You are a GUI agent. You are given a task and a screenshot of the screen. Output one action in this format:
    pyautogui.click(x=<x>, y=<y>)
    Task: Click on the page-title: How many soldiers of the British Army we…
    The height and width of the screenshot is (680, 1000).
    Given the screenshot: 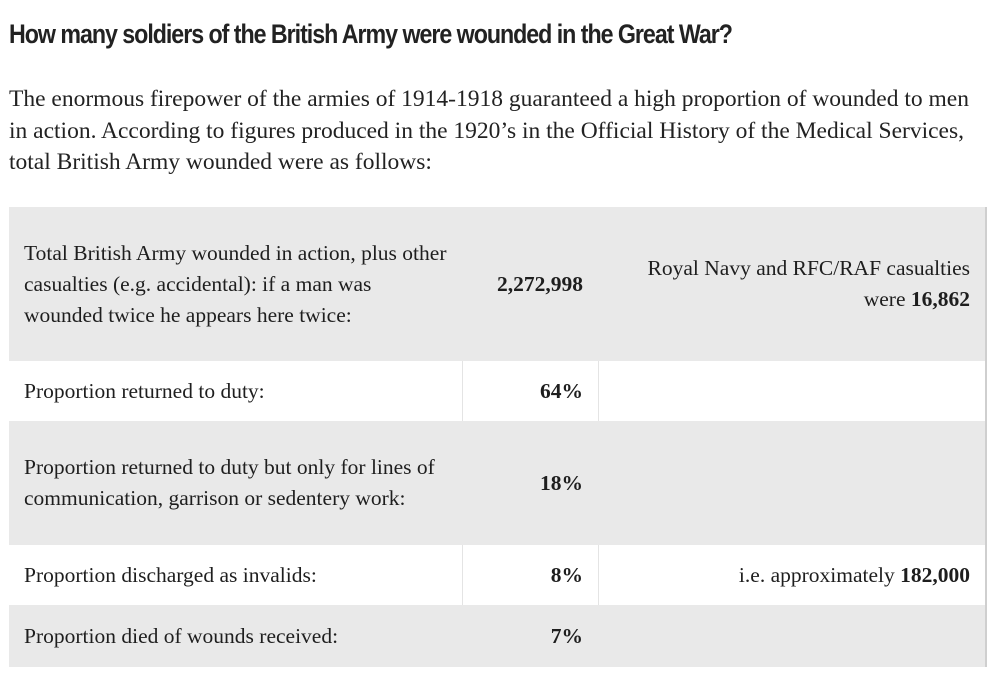 What is the action you would take?
    pyautogui.click(x=371, y=34)
    